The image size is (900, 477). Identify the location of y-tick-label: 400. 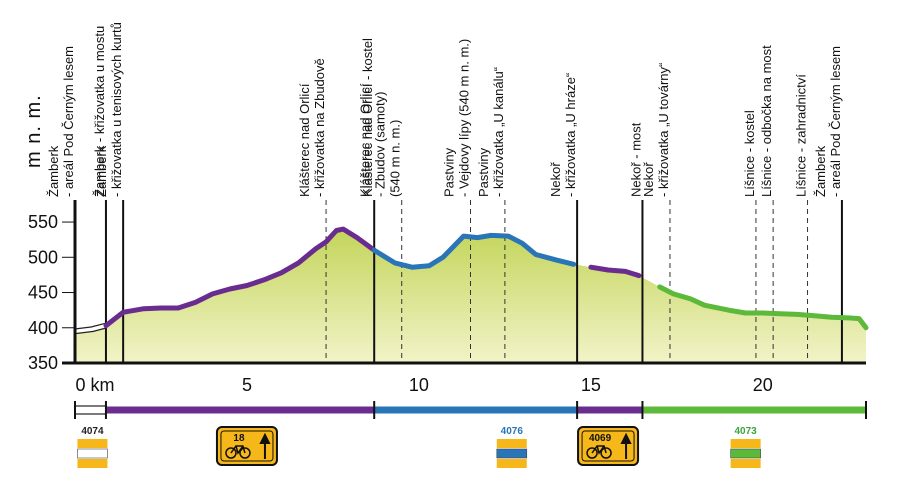
(43, 328).